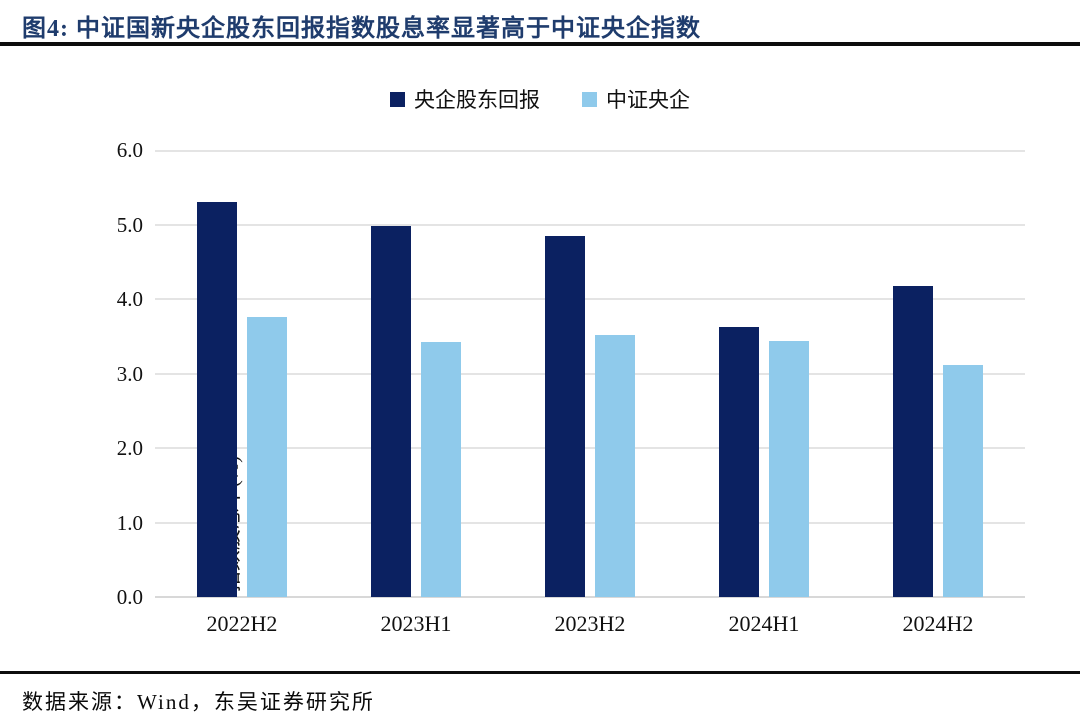  What do you see at coordinates (789, 469) in the screenshot?
I see `bar-s1-2024h1` at bounding box center [789, 469].